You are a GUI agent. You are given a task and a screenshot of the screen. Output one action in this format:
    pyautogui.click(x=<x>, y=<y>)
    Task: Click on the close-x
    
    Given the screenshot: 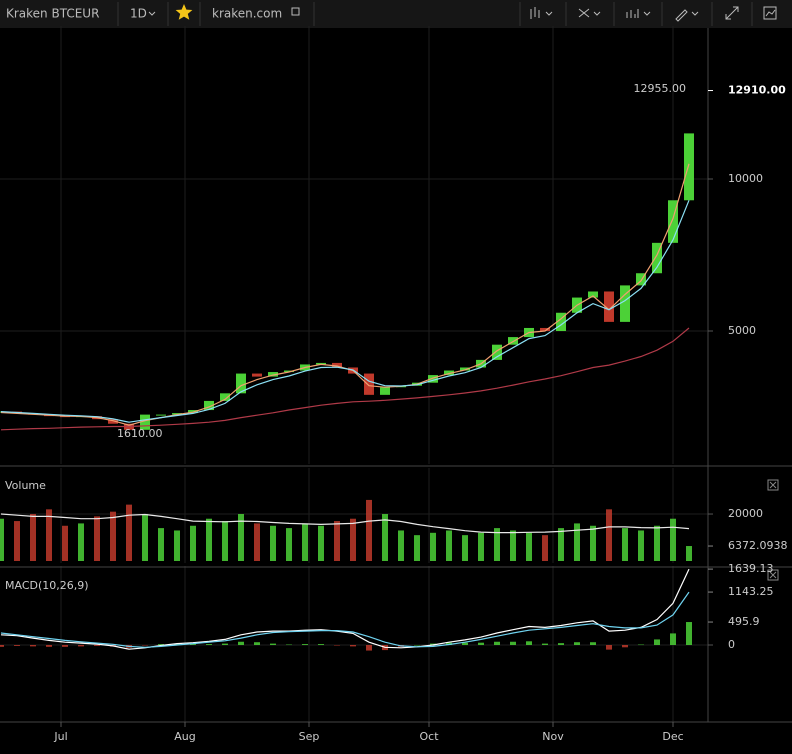 What is the action you would take?
    pyautogui.click(x=773, y=575)
    